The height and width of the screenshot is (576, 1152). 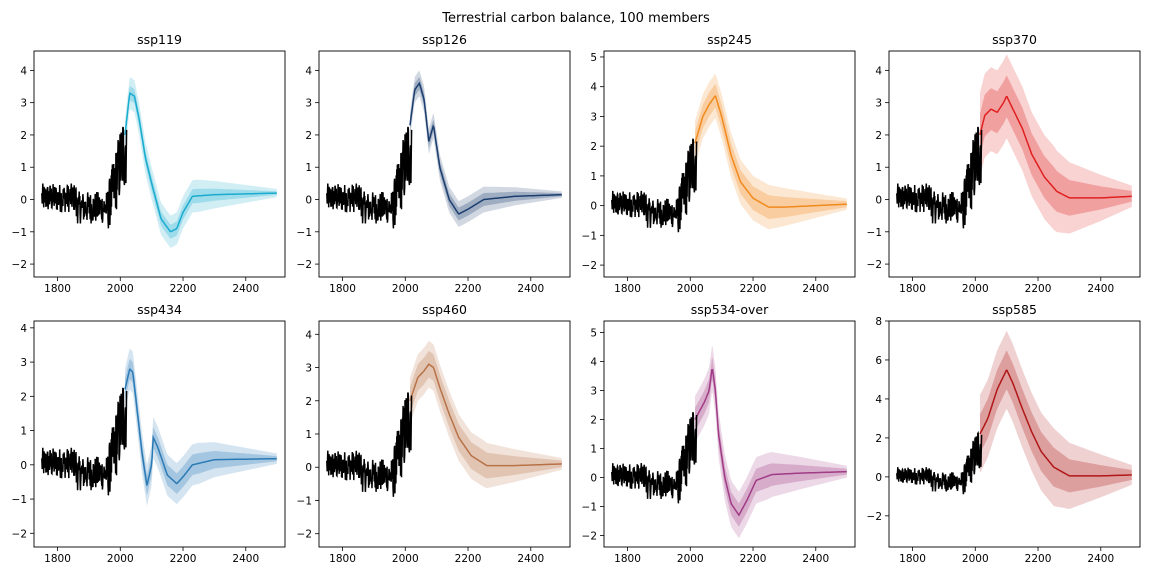 What do you see at coordinates (159, 39) in the screenshot?
I see `panel-title: ssp119` at bounding box center [159, 39].